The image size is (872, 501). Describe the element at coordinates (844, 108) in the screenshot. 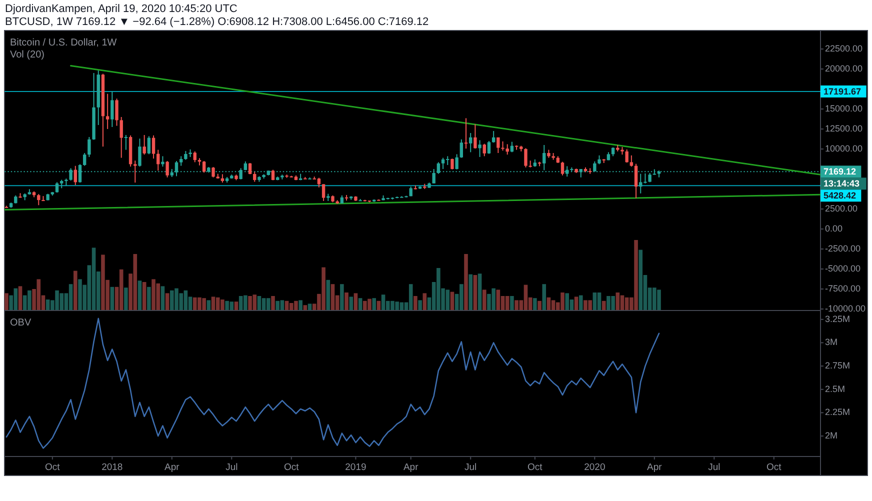

I see `y-tick-label: 15000.00` at that location.